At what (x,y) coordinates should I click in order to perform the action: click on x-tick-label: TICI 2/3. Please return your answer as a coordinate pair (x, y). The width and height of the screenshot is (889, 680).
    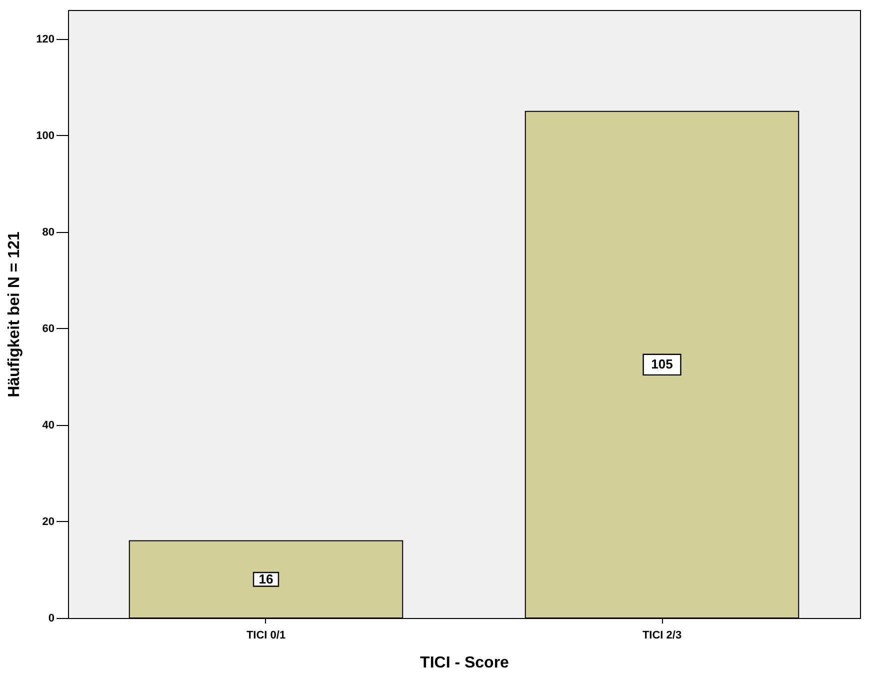
    Looking at the image, I should click on (662, 636).